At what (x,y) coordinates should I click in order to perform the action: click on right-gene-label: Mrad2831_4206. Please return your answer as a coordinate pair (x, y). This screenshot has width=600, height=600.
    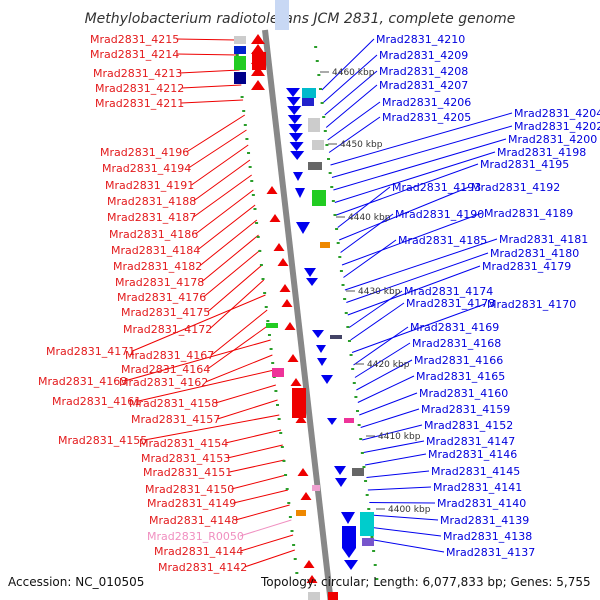
    Looking at the image, I should click on (426, 102).